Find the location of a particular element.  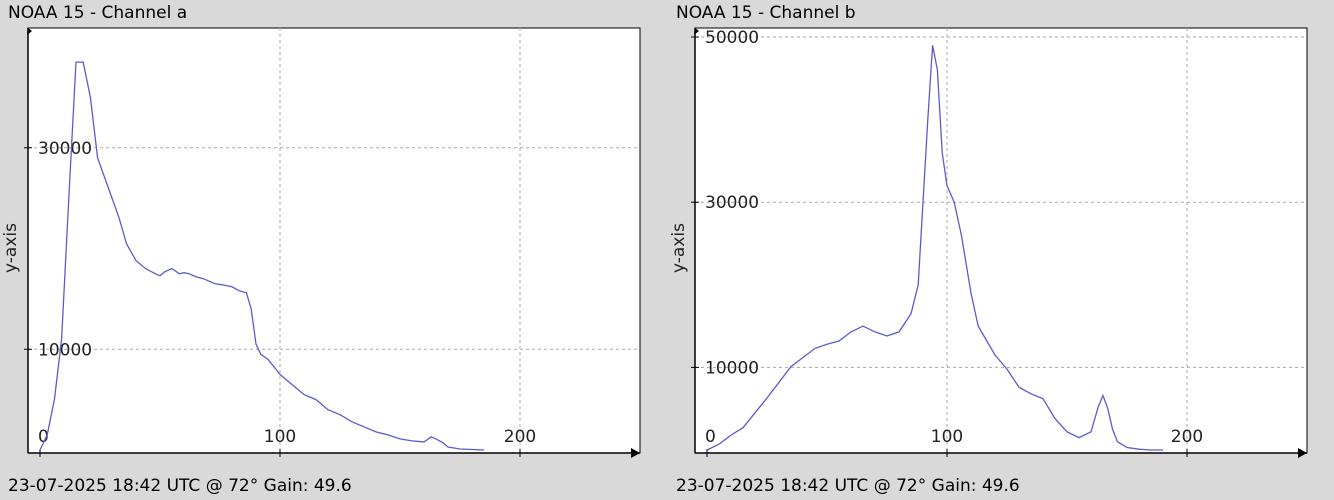

panel-a-footer: 23-07-2025 18:42 UTC @ 72° Gain: 49.6 is located at coordinates (180, 486).